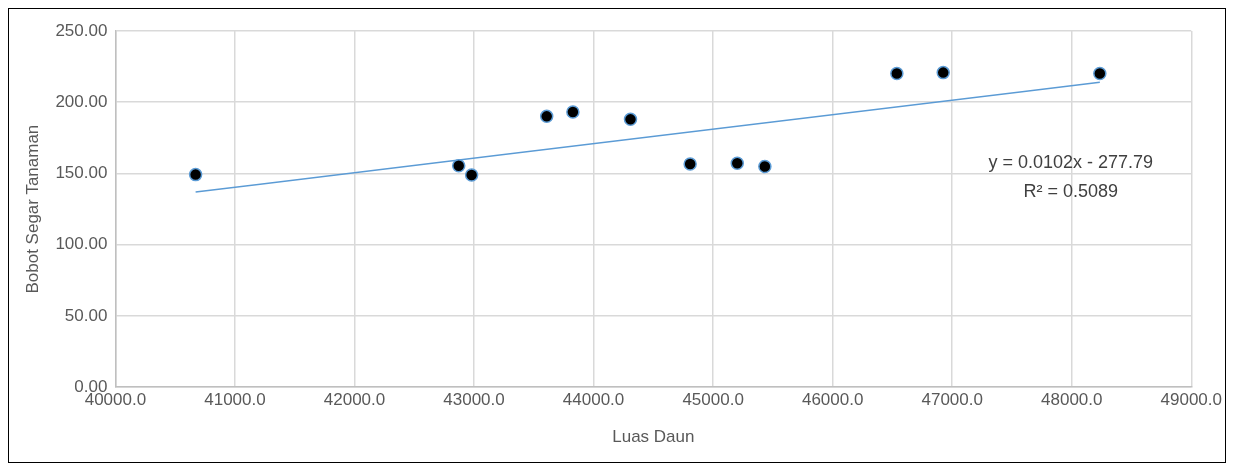 This screenshot has height=473, width=1236. I want to click on y-tick-label: 250.00, so click(81, 30).